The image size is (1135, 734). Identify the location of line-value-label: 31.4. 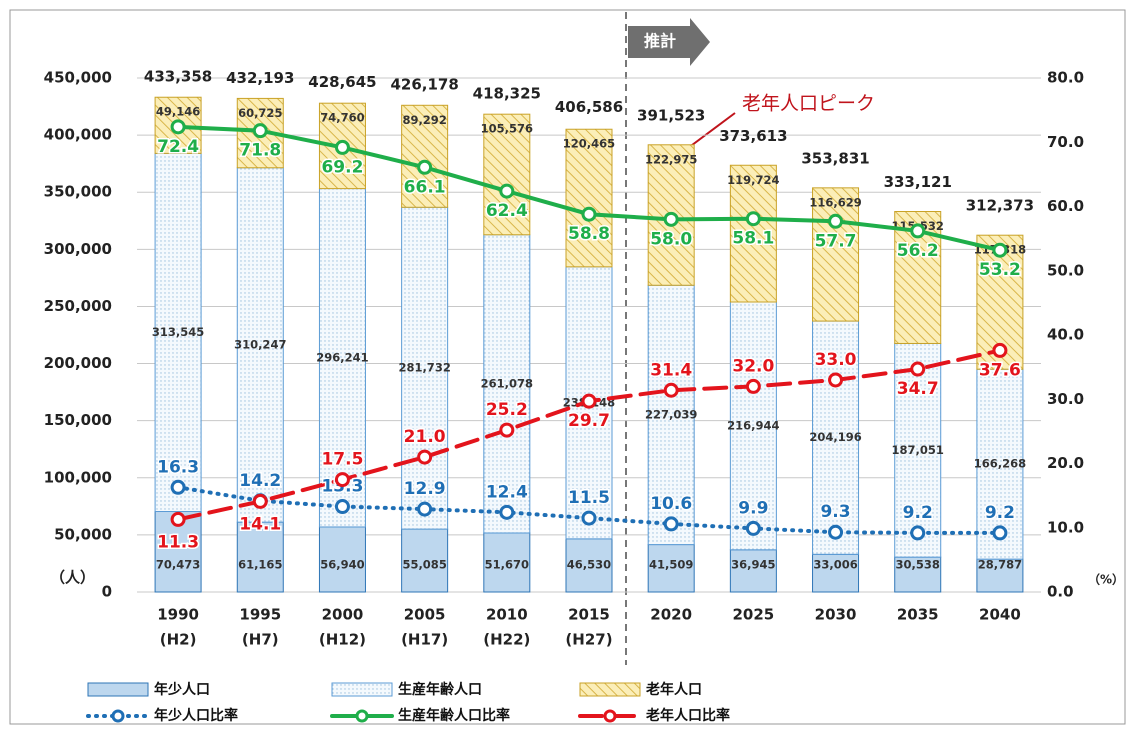
(671, 370).